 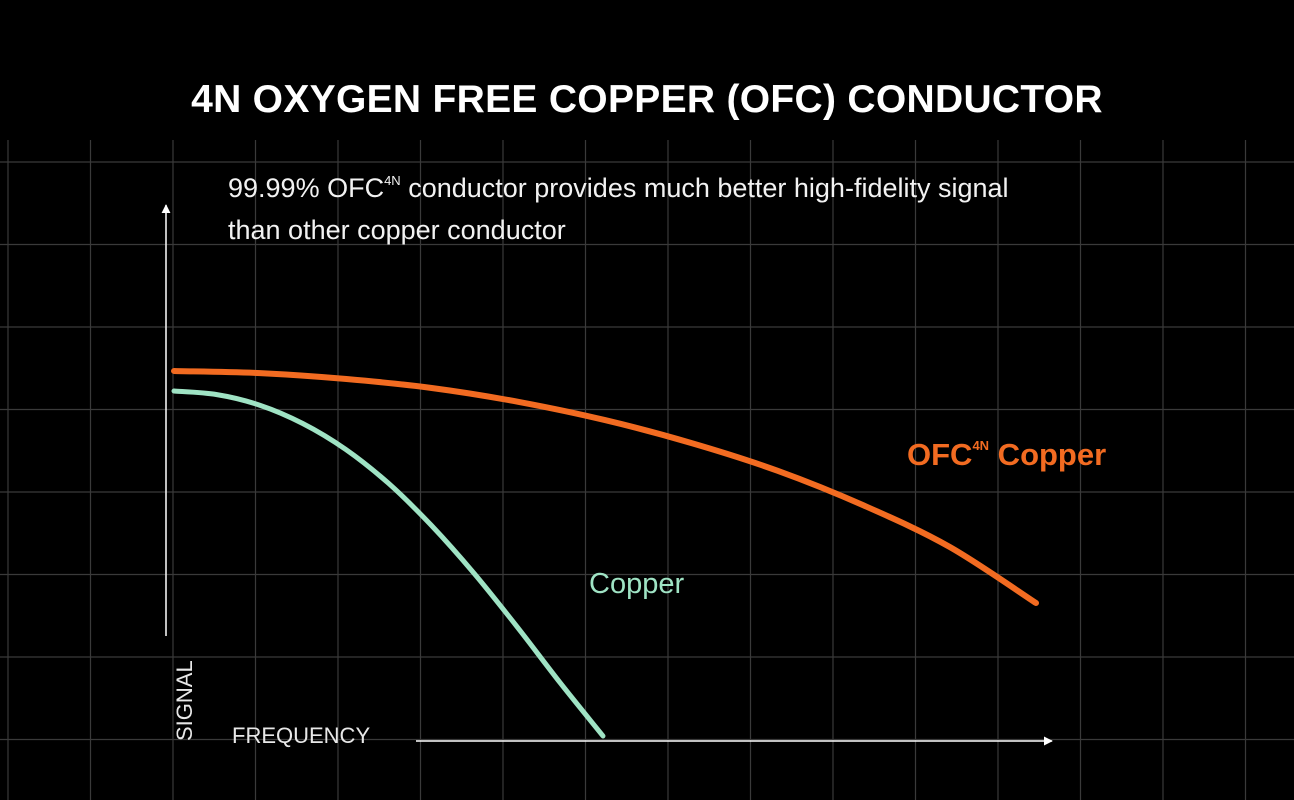 What do you see at coordinates (306, 188) in the screenshot?
I see `subtitle-text-before: 99.99% OFC` at bounding box center [306, 188].